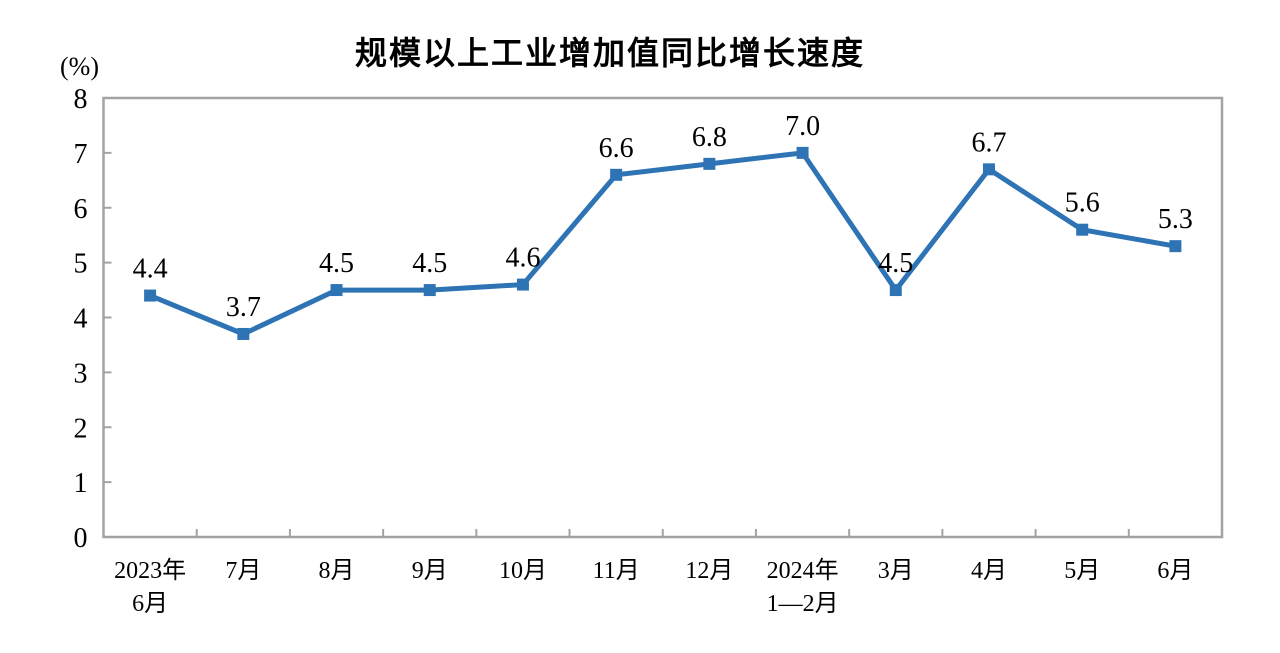 The width and height of the screenshot is (1280, 653). Describe the element at coordinates (1082, 203) in the screenshot. I see `data-label: 5.6` at that location.